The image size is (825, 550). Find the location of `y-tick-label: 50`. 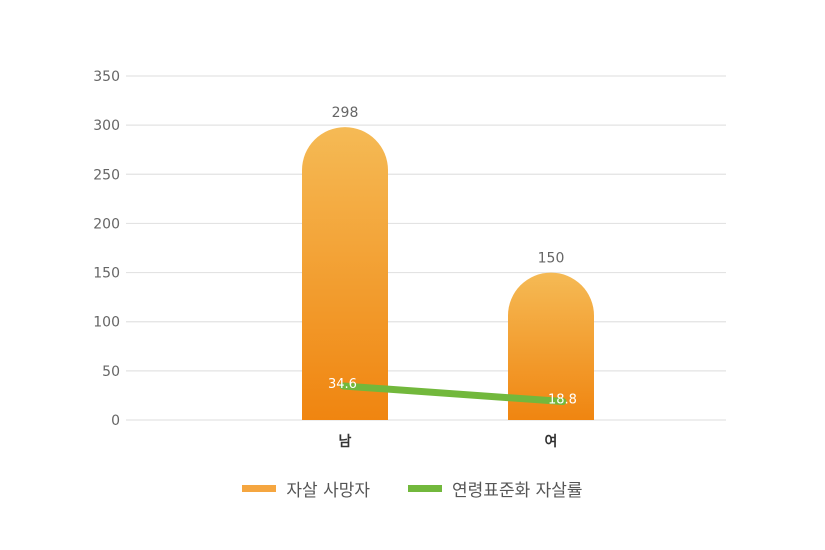

y-tick-label: 50 is located at coordinates (111, 372).